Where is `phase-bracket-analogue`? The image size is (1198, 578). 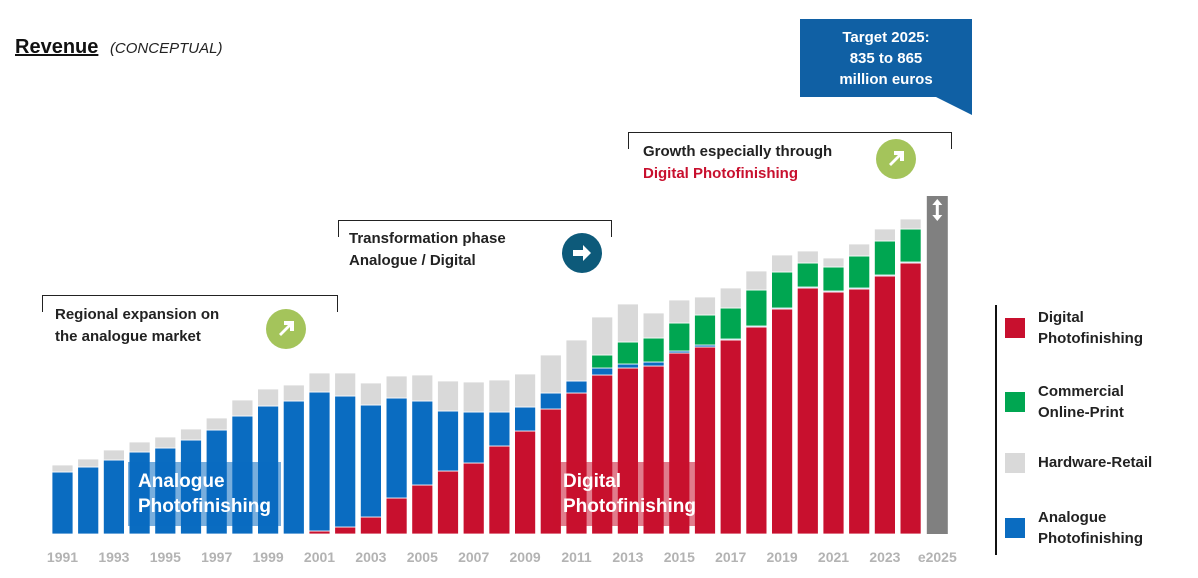
phase-bracket-analogue is located at coordinates (190, 303).